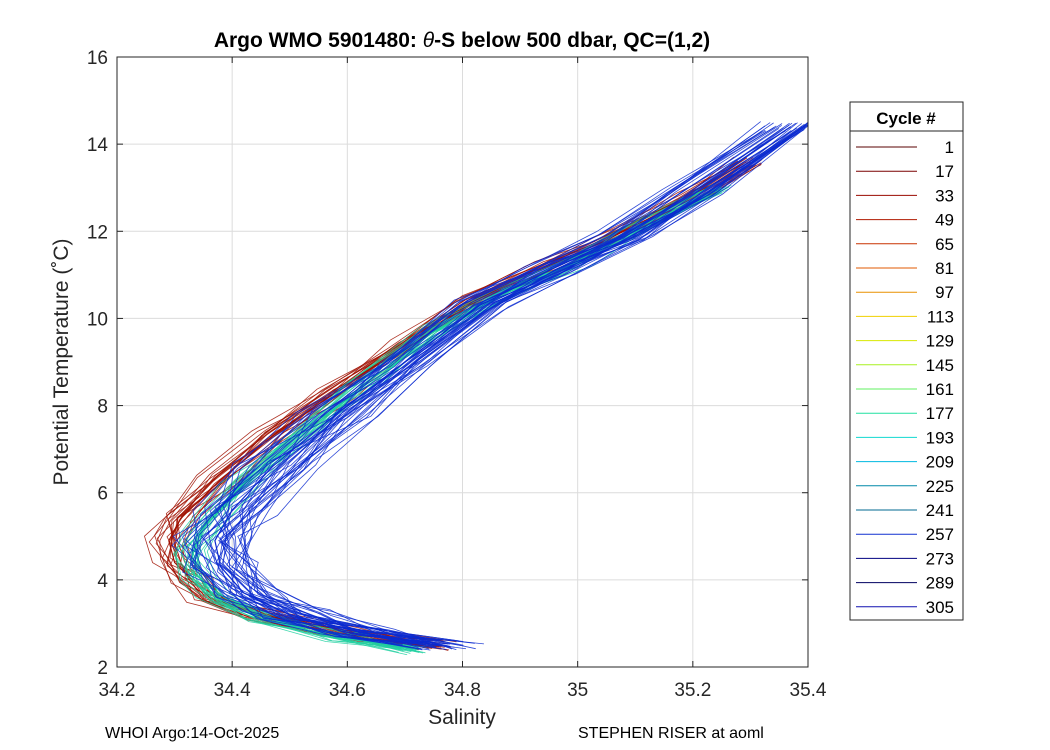 The width and height of the screenshot is (1050, 750). What do you see at coordinates (97, 232) in the screenshot?
I see `y-tick-label: 12` at bounding box center [97, 232].